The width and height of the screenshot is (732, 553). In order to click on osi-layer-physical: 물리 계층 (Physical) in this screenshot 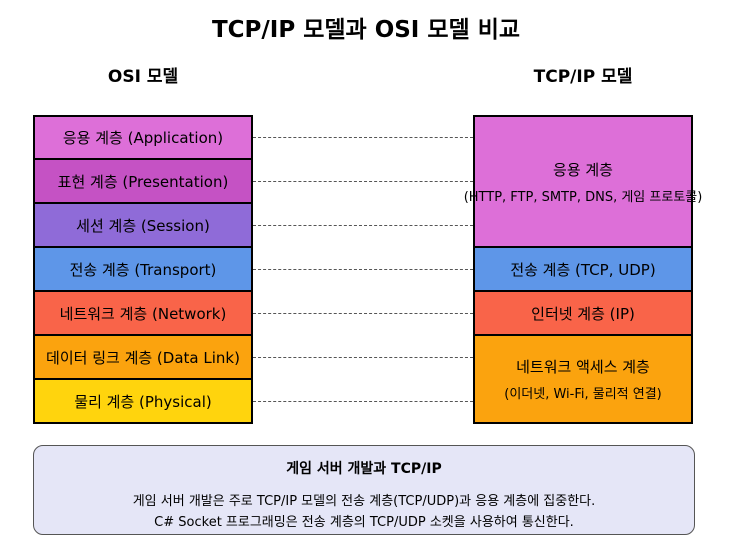, I will do `click(143, 401)`.